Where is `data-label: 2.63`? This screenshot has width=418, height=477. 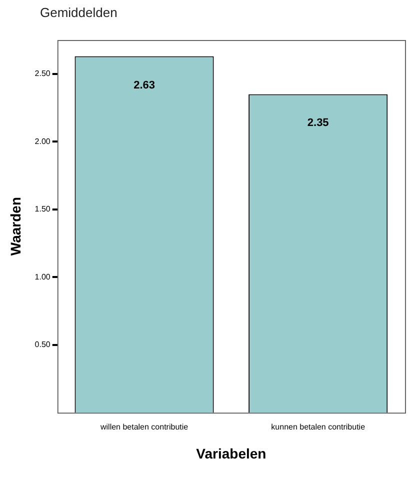 data-label: 2.63 is located at coordinates (144, 85).